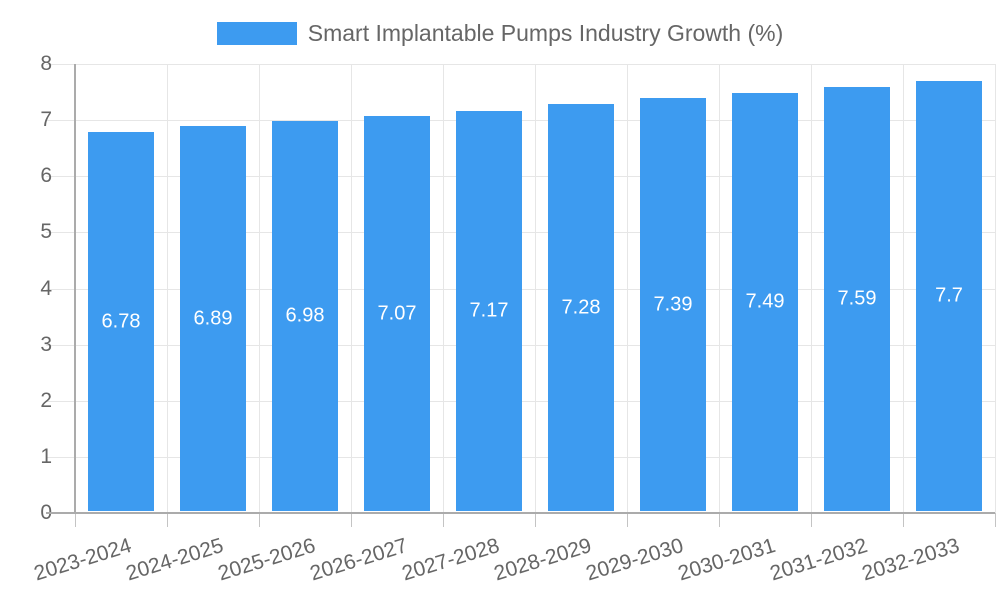 The image size is (1000, 600). I want to click on x-axis-label: 2025-2026, so click(266, 560).